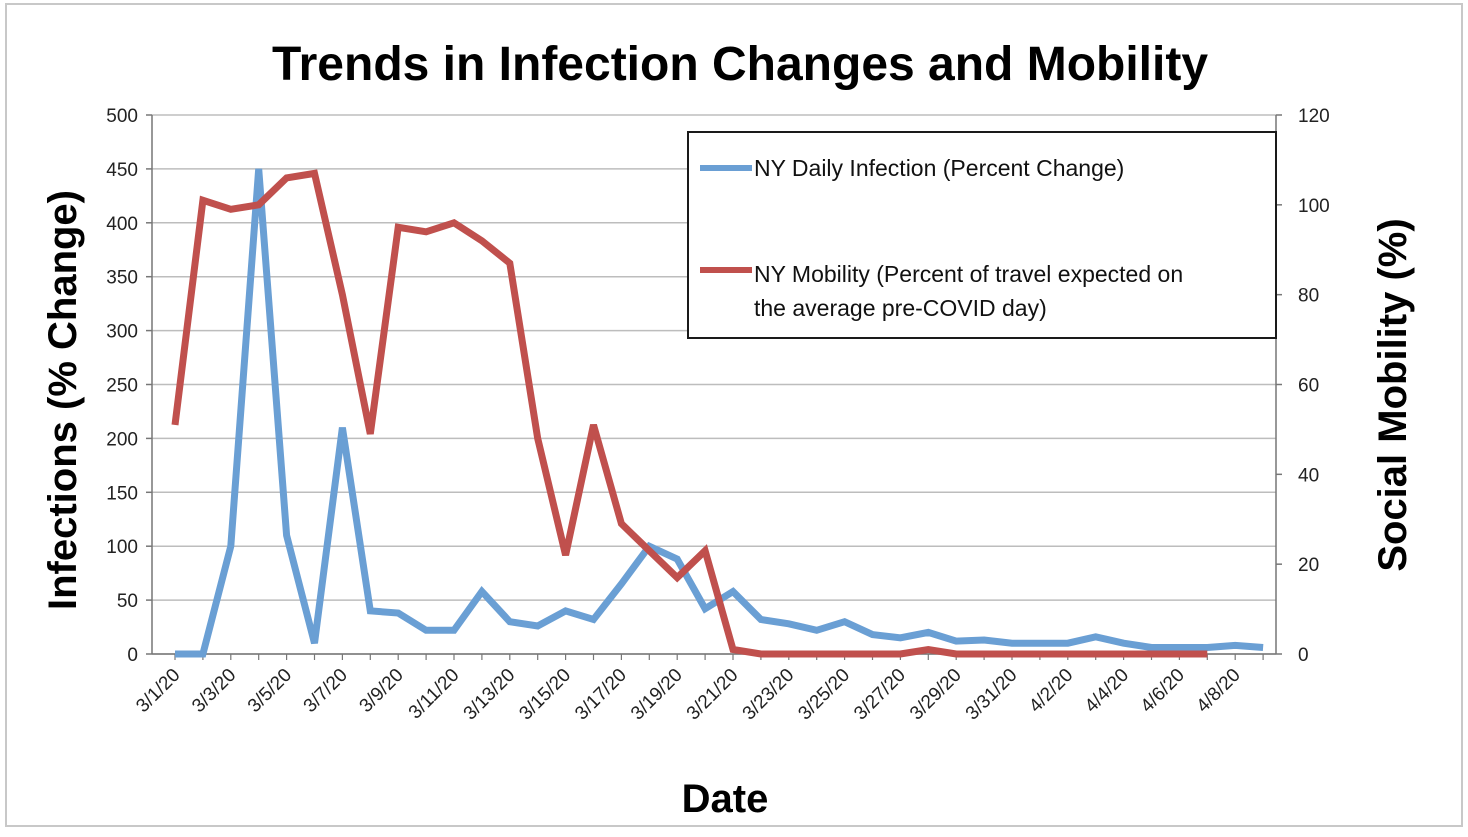 Image resolution: width=1468 pixels, height=837 pixels. I want to click on y-axis-title: Infections (% Change), so click(63, 400).